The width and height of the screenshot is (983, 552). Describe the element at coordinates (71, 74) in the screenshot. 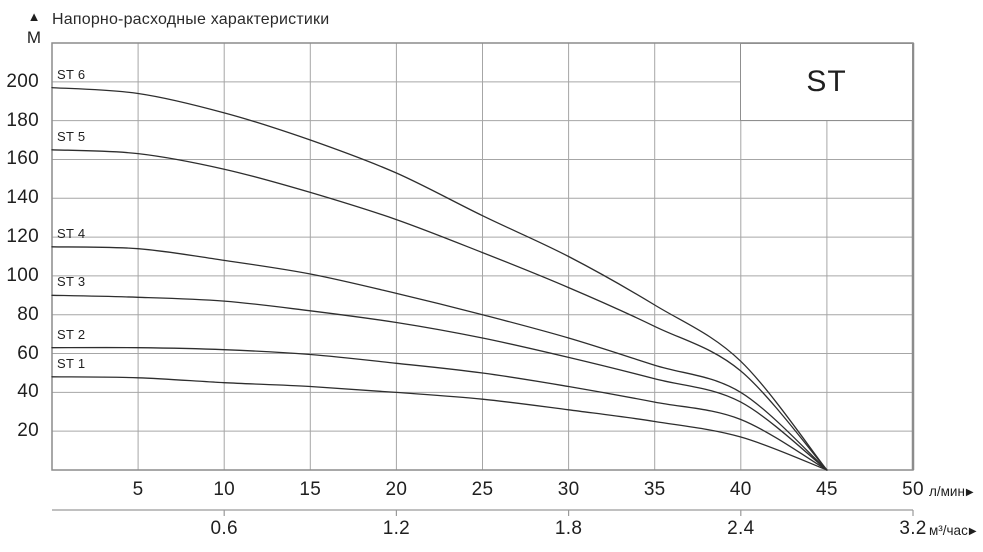

I see `curve-label-st-6: ST 6` at that location.